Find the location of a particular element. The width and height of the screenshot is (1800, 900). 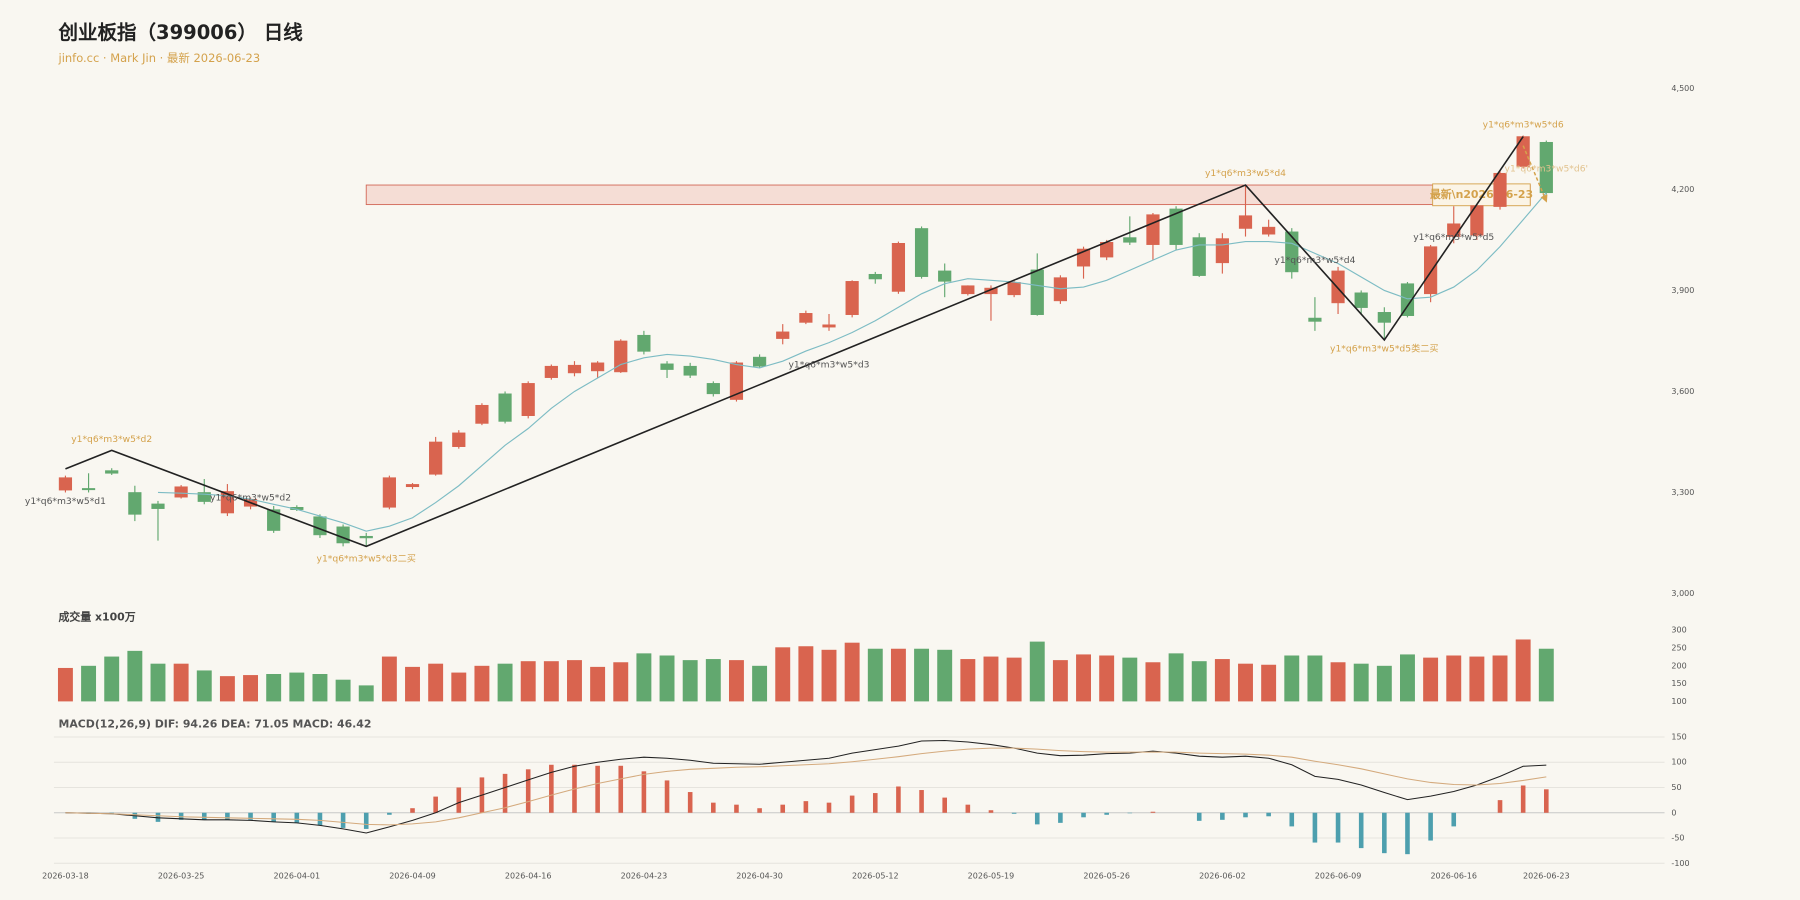

y-tick-label: 50 is located at coordinates (1676, 787).